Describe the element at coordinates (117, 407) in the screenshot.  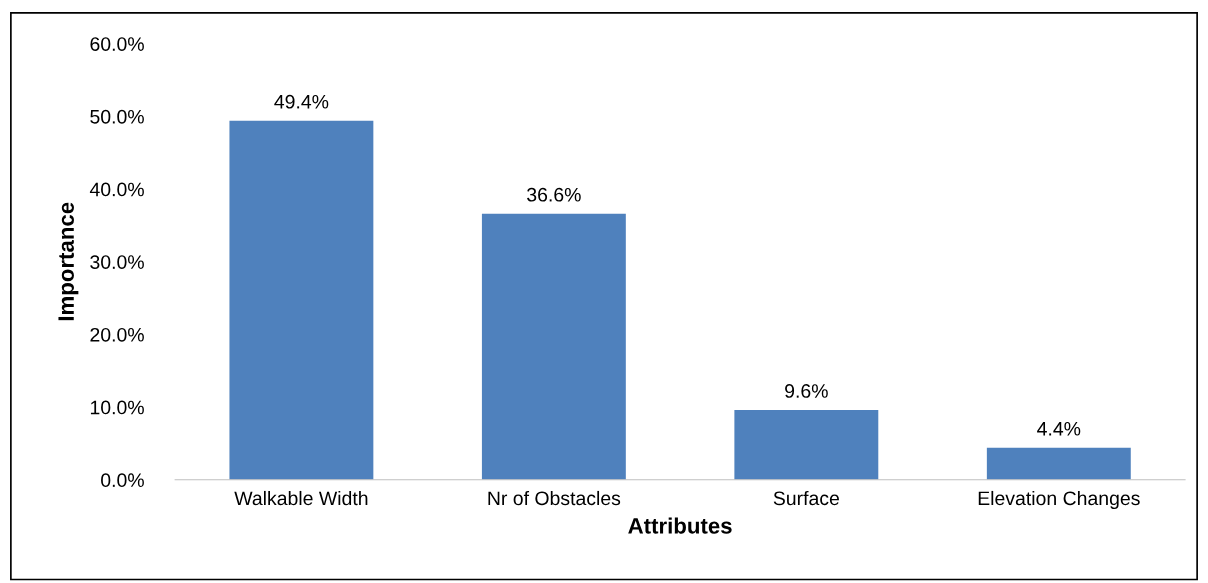
I see `y-tick-label: 10.0%` at that location.